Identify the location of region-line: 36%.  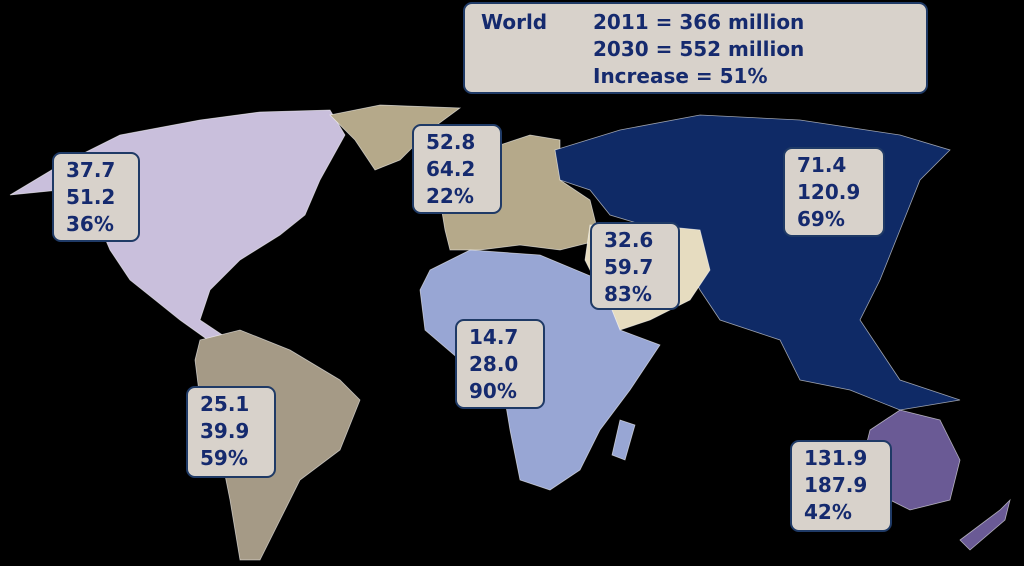
(90, 224).